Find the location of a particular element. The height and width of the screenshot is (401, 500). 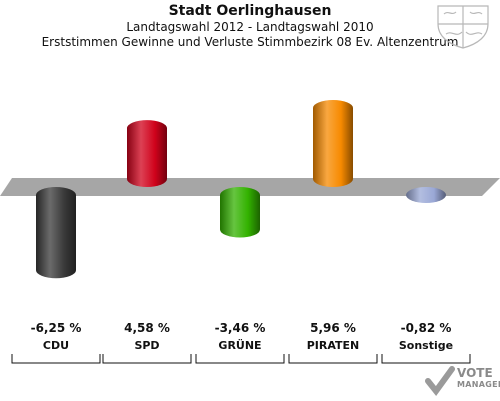

chart-subtitle: Landtagswahl 2012 - Landtagswahl 2010 is located at coordinates (250, 27).